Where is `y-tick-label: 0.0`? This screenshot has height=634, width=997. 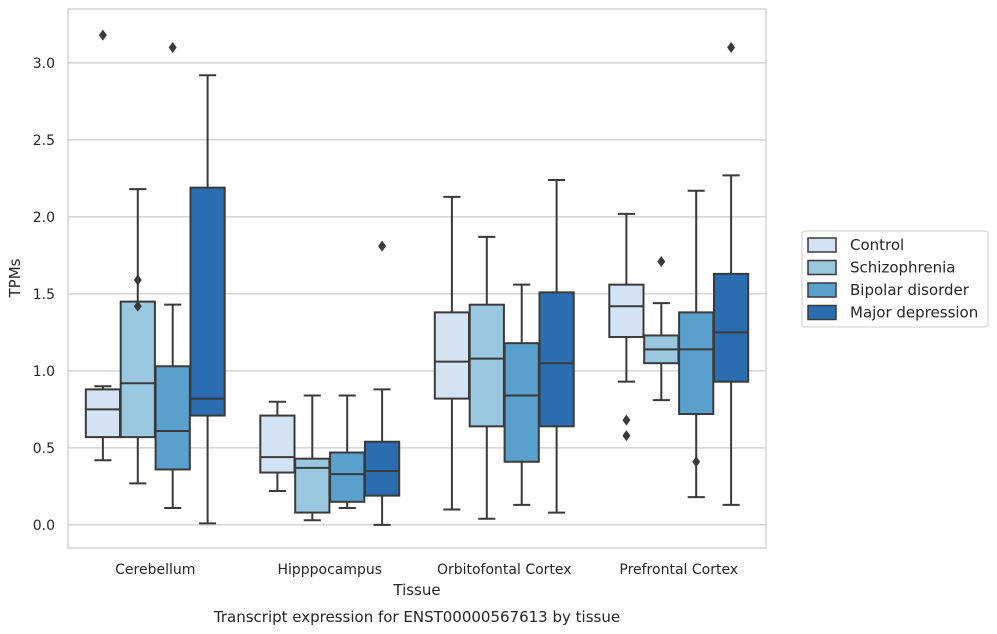 y-tick-label: 0.0 is located at coordinates (44, 526).